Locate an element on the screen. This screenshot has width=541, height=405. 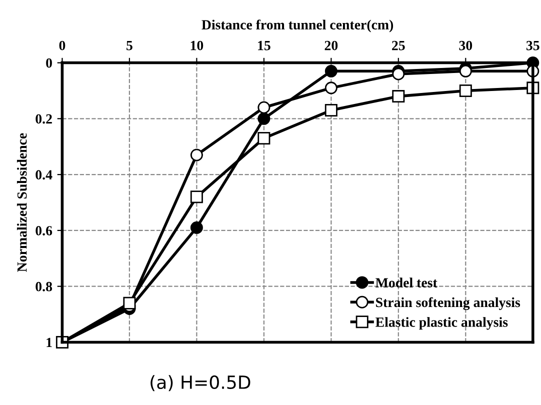
y-tick-label: 0 is located at coordinates (49, 63).